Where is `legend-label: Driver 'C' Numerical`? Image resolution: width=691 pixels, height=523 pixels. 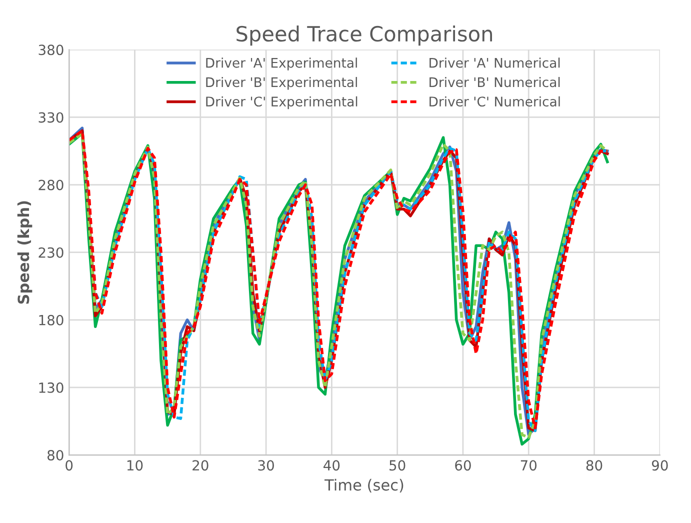 legend-label: Driver 'C' Numerical is located at coordinates (495, 101).